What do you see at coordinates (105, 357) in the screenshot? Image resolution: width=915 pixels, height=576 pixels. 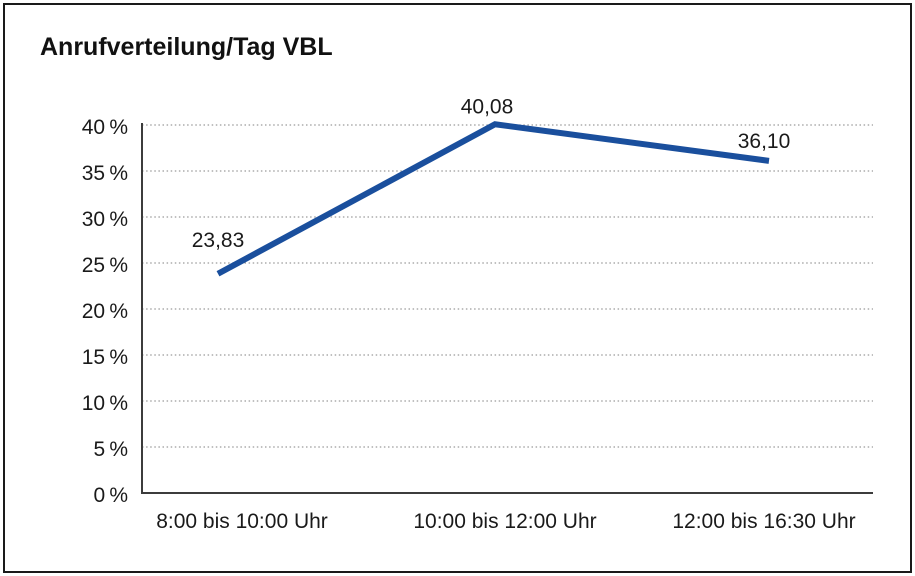 I see `y-axis-tick-label: 15 %` at bounding box center [105, 357].